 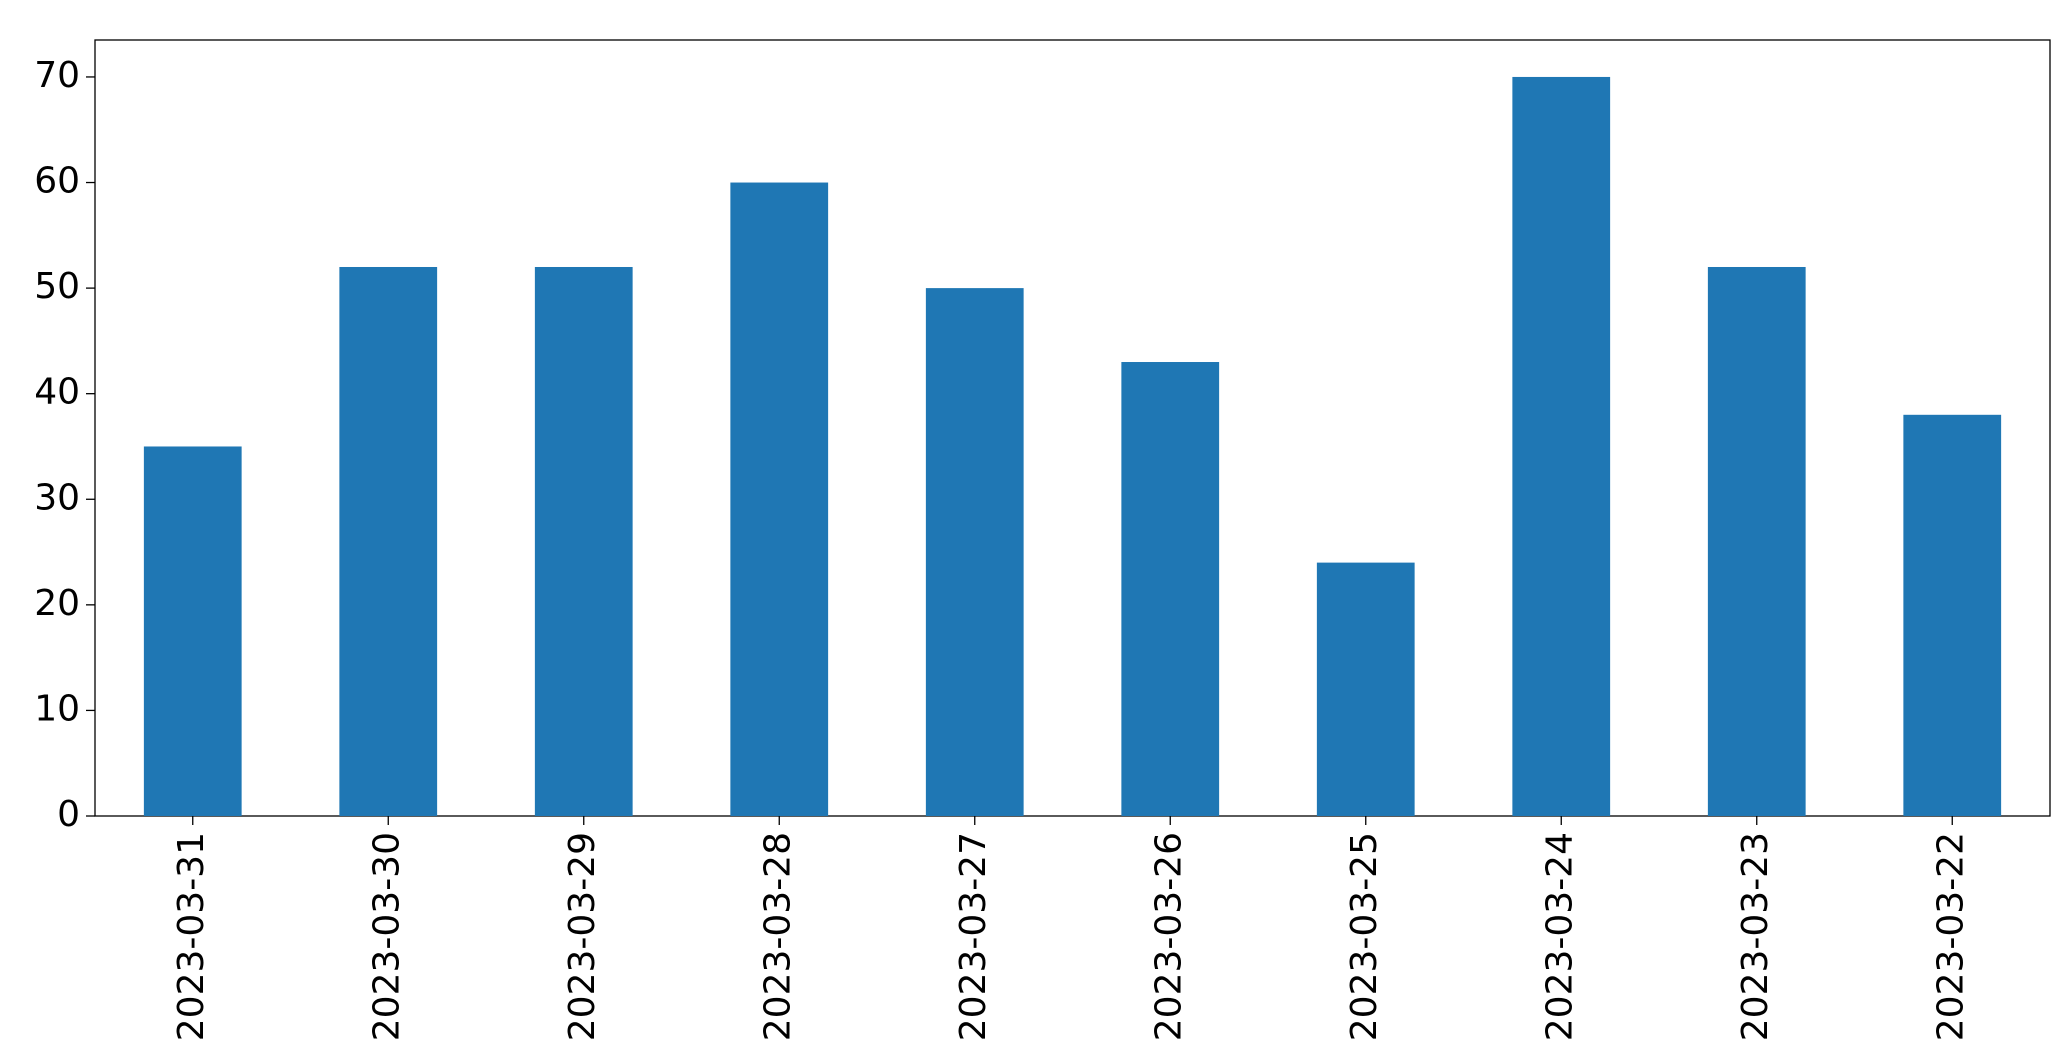 What do you see at coordinates (1168, 936) in the screenshot?
I see `x-tick-label: 2023-03-26` at bounding box center [1168, 936].